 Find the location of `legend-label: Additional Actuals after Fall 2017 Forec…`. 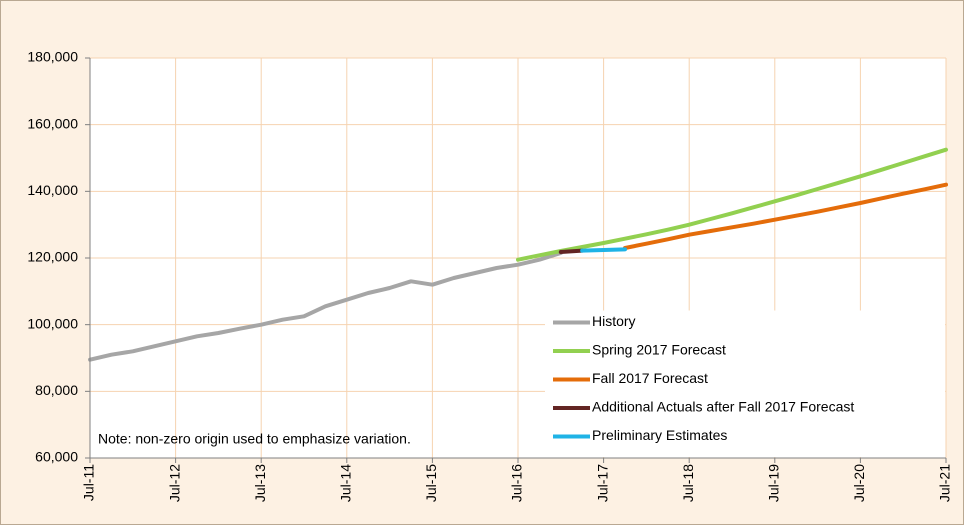

legend-label: Additional Actuals after Fall 2017 Forec… is located at coordinates (723, 407).